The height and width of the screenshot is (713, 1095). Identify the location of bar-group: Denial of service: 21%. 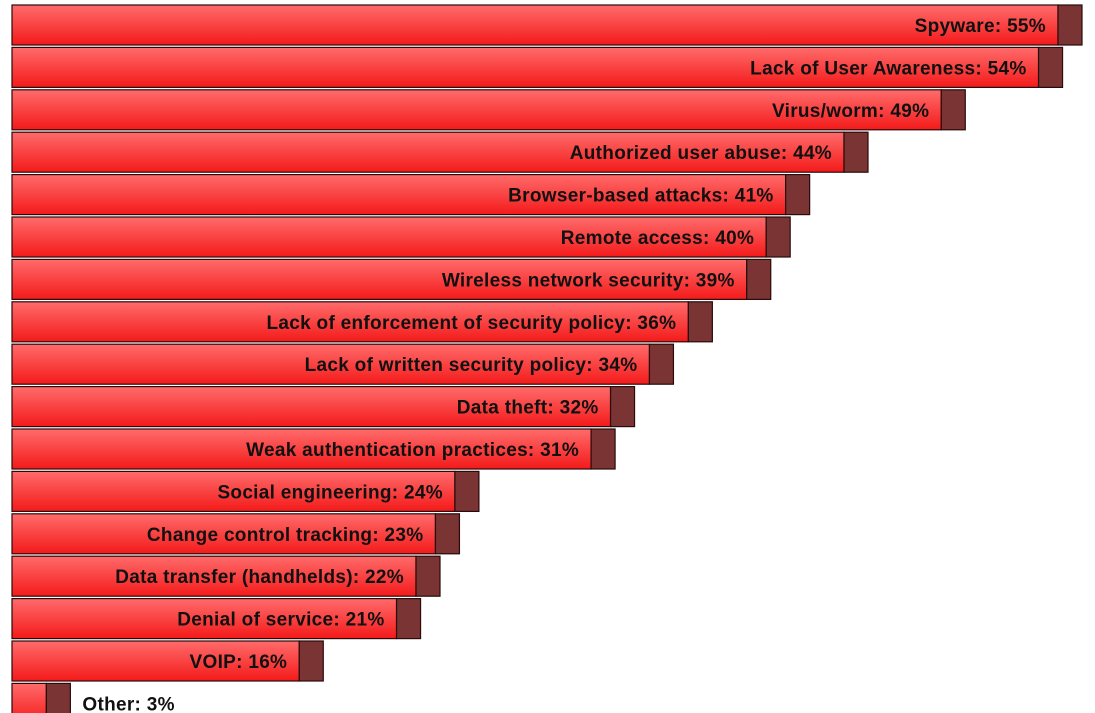
(216, 618).